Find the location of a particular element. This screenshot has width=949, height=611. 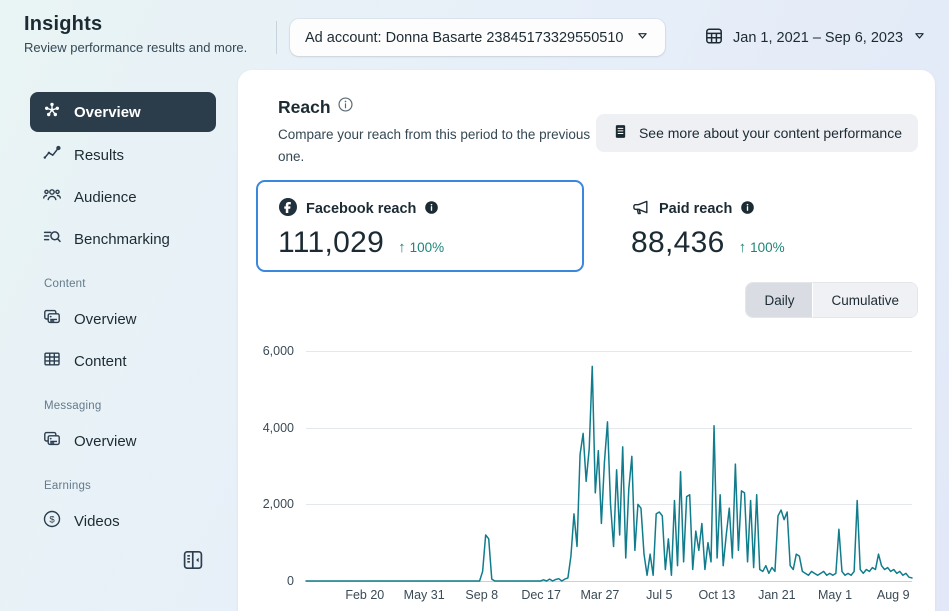

chart-y-tick-label: 6,000 is located at coordinates (278, 351).